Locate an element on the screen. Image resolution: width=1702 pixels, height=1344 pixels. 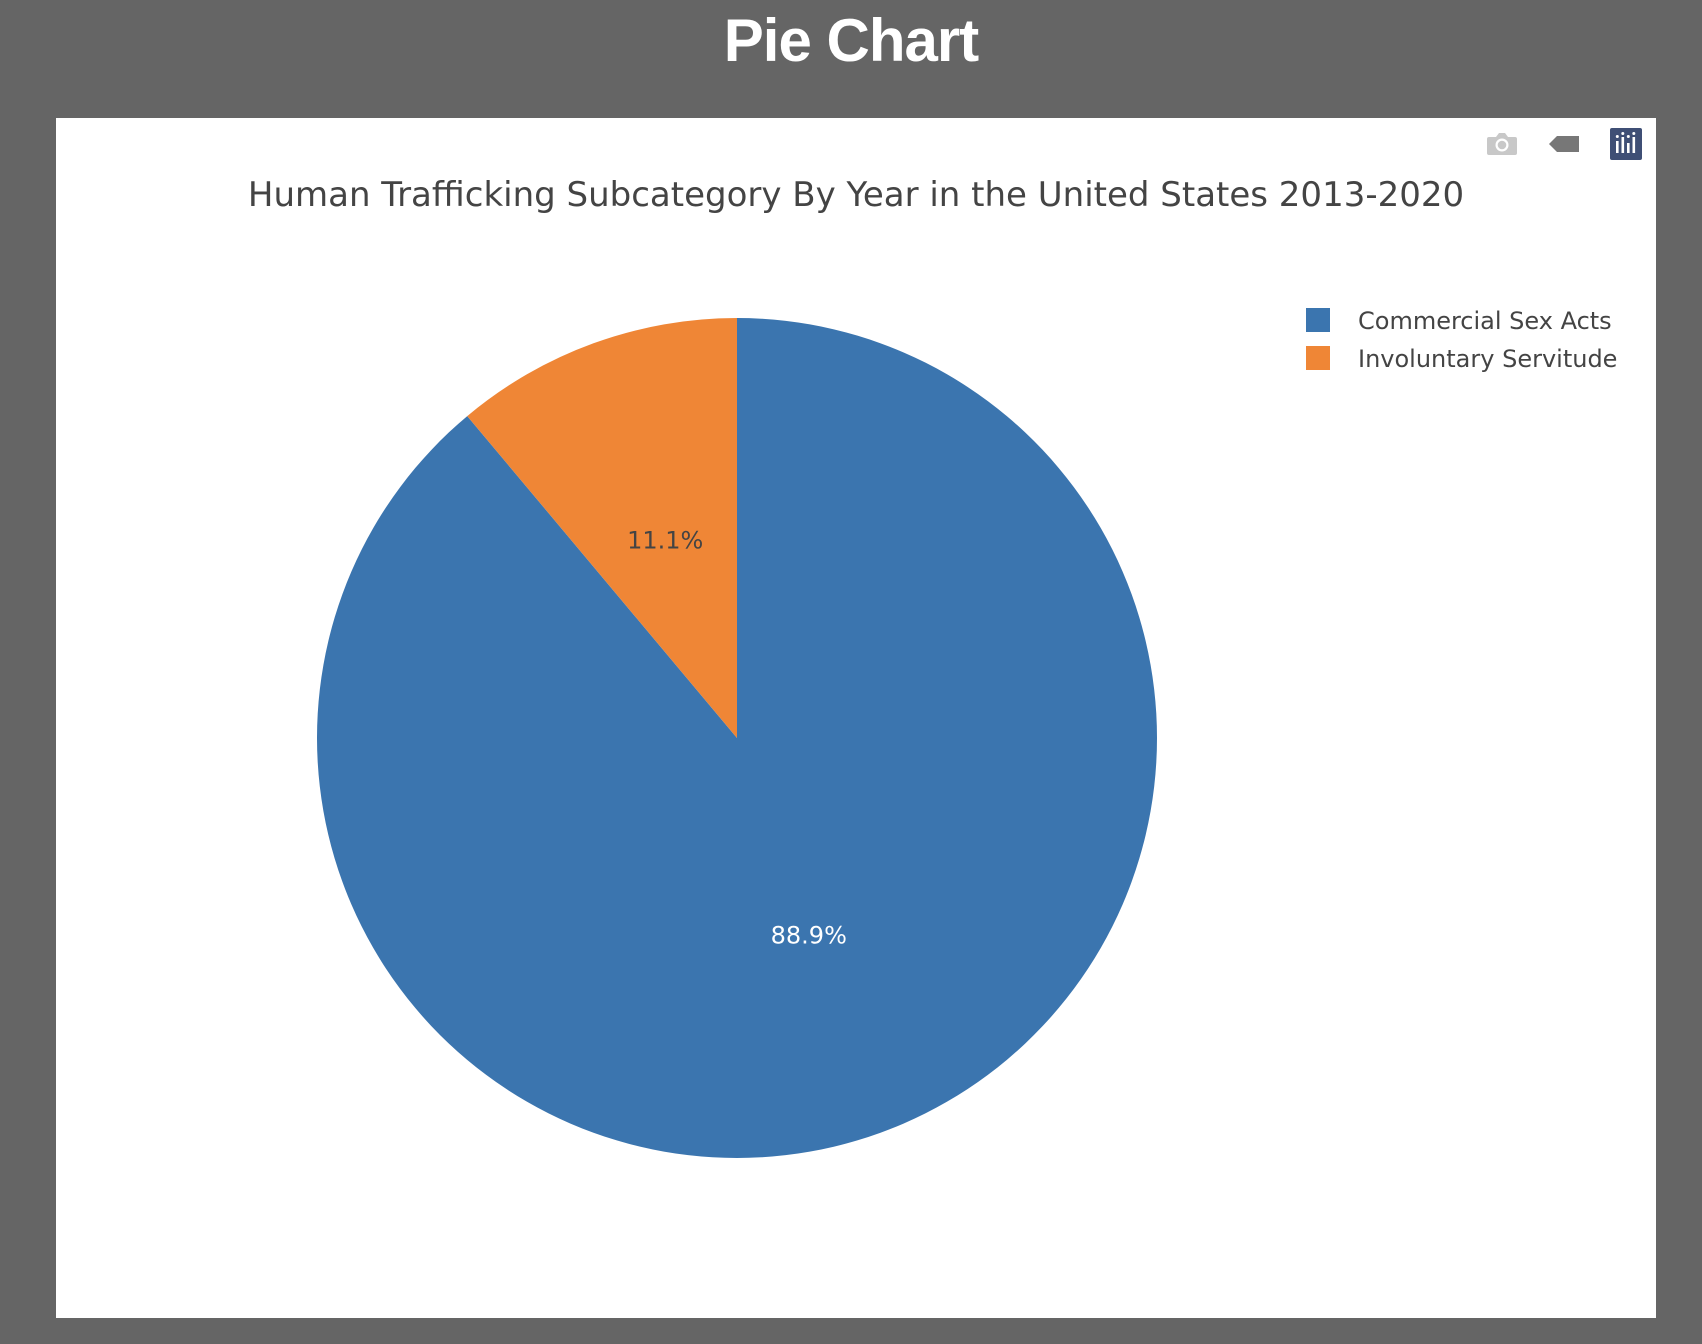
tag-icon is located at coordinates (1564, 144).